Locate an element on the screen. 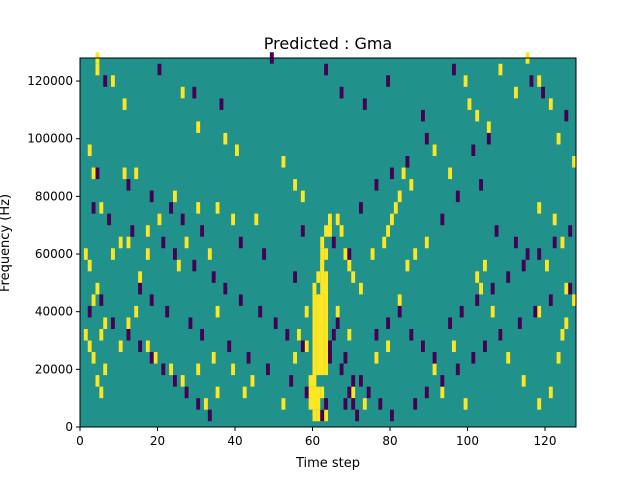  y-tick-label: 40000 is located at coordinates (54, 312).